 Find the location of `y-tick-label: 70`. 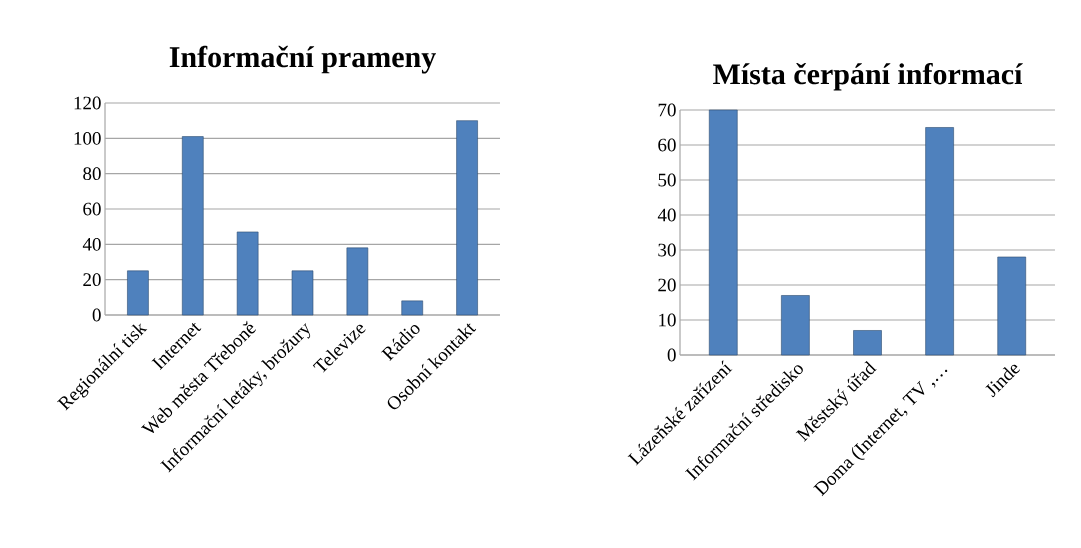

y-tick-label: 70 is located at coordinates (667, 110).